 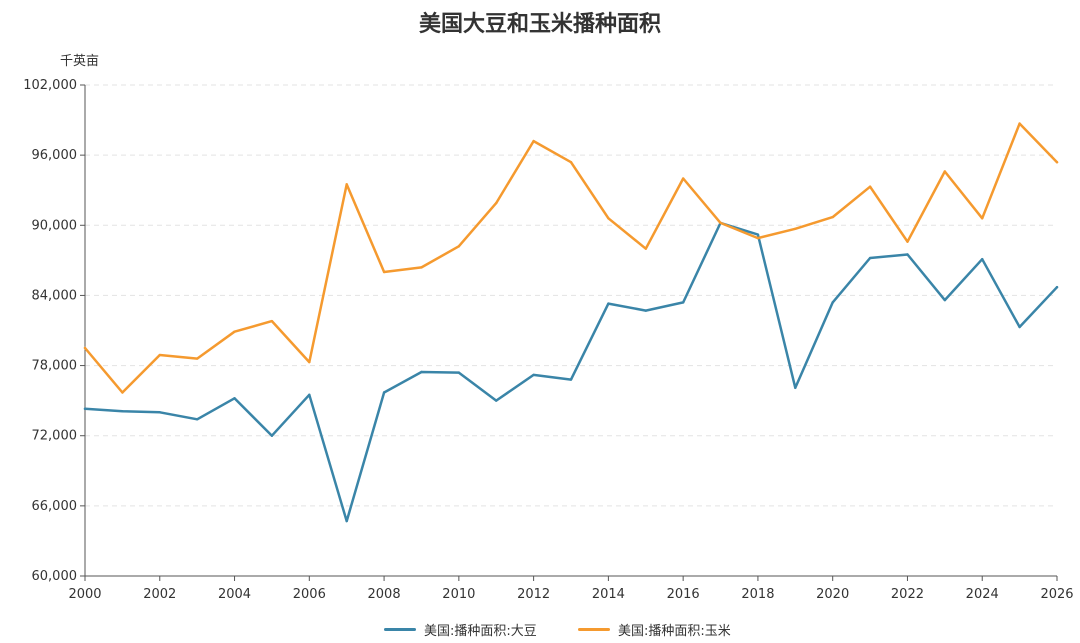 What do you see at coordinates (458, 594) in the screenshot?
I see `x-tick-label: 2010` at bounding box center [458, 594].